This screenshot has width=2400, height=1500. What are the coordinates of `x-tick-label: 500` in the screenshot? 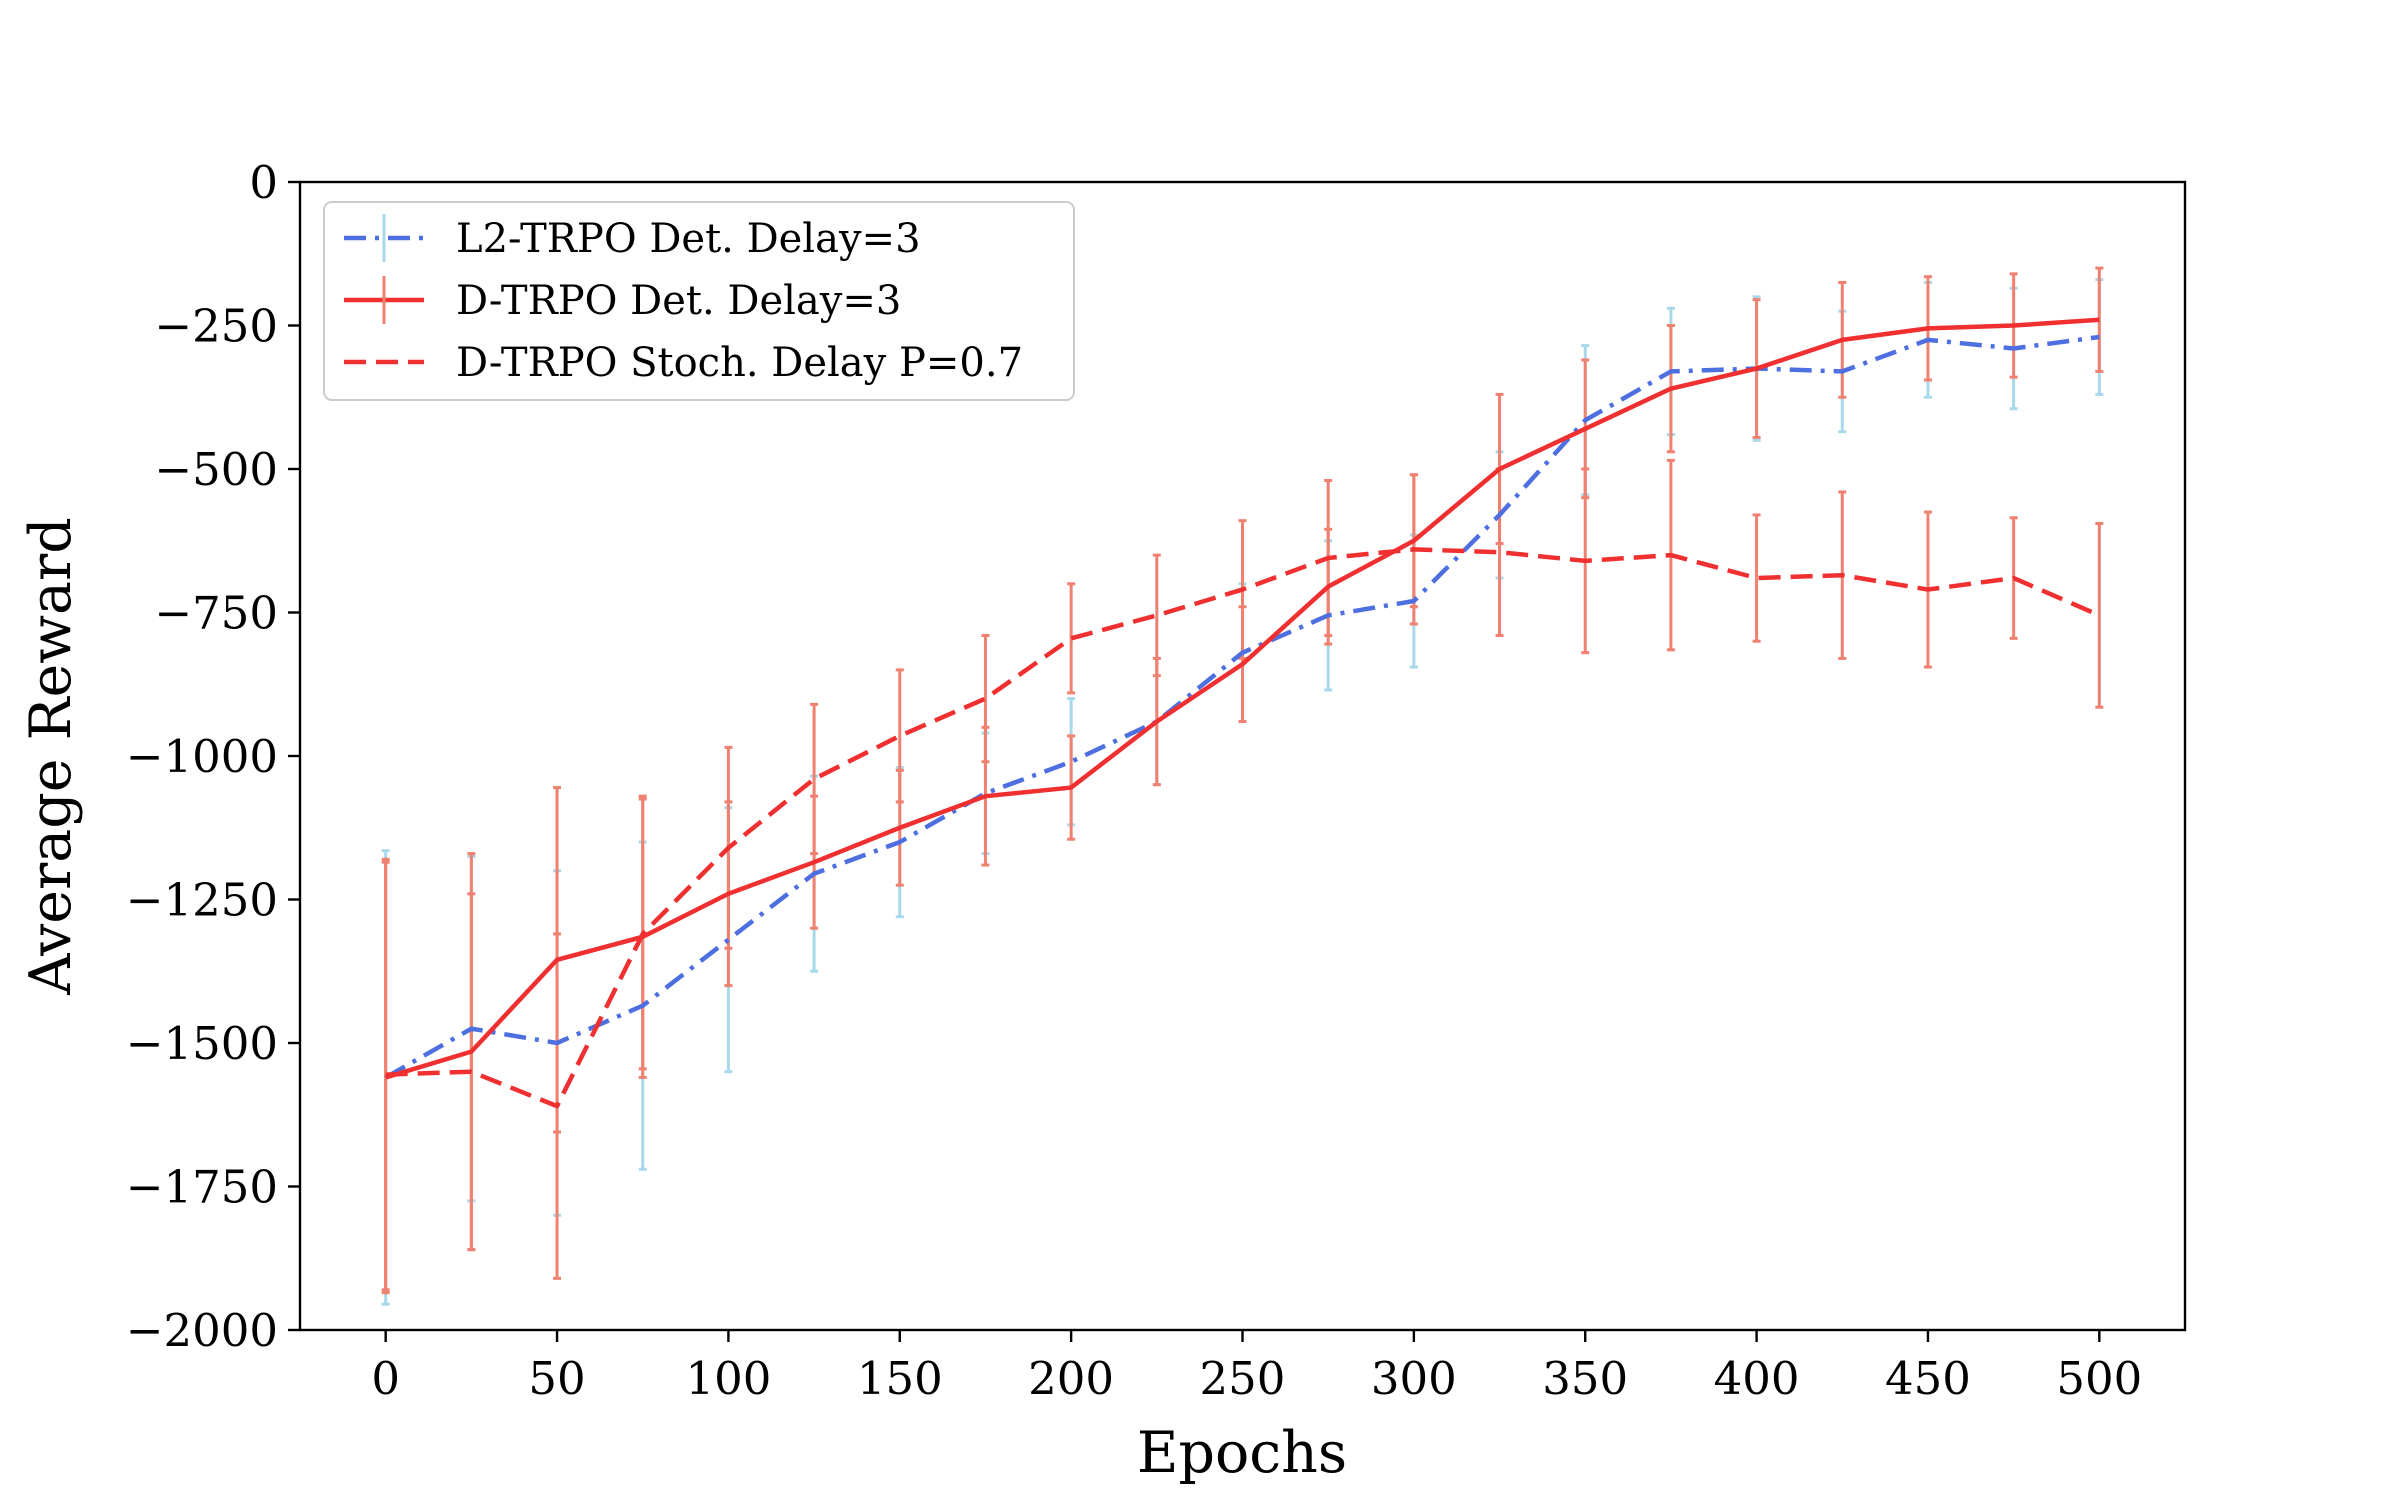 It's located at (2099, 1378).